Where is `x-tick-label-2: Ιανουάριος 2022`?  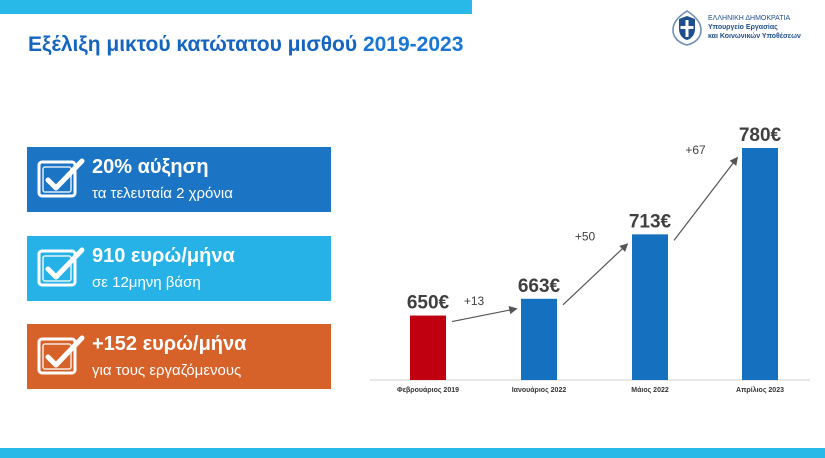 x-tick-label-2: Ιανουάριος 2022 is located at coordinates (539, 390).